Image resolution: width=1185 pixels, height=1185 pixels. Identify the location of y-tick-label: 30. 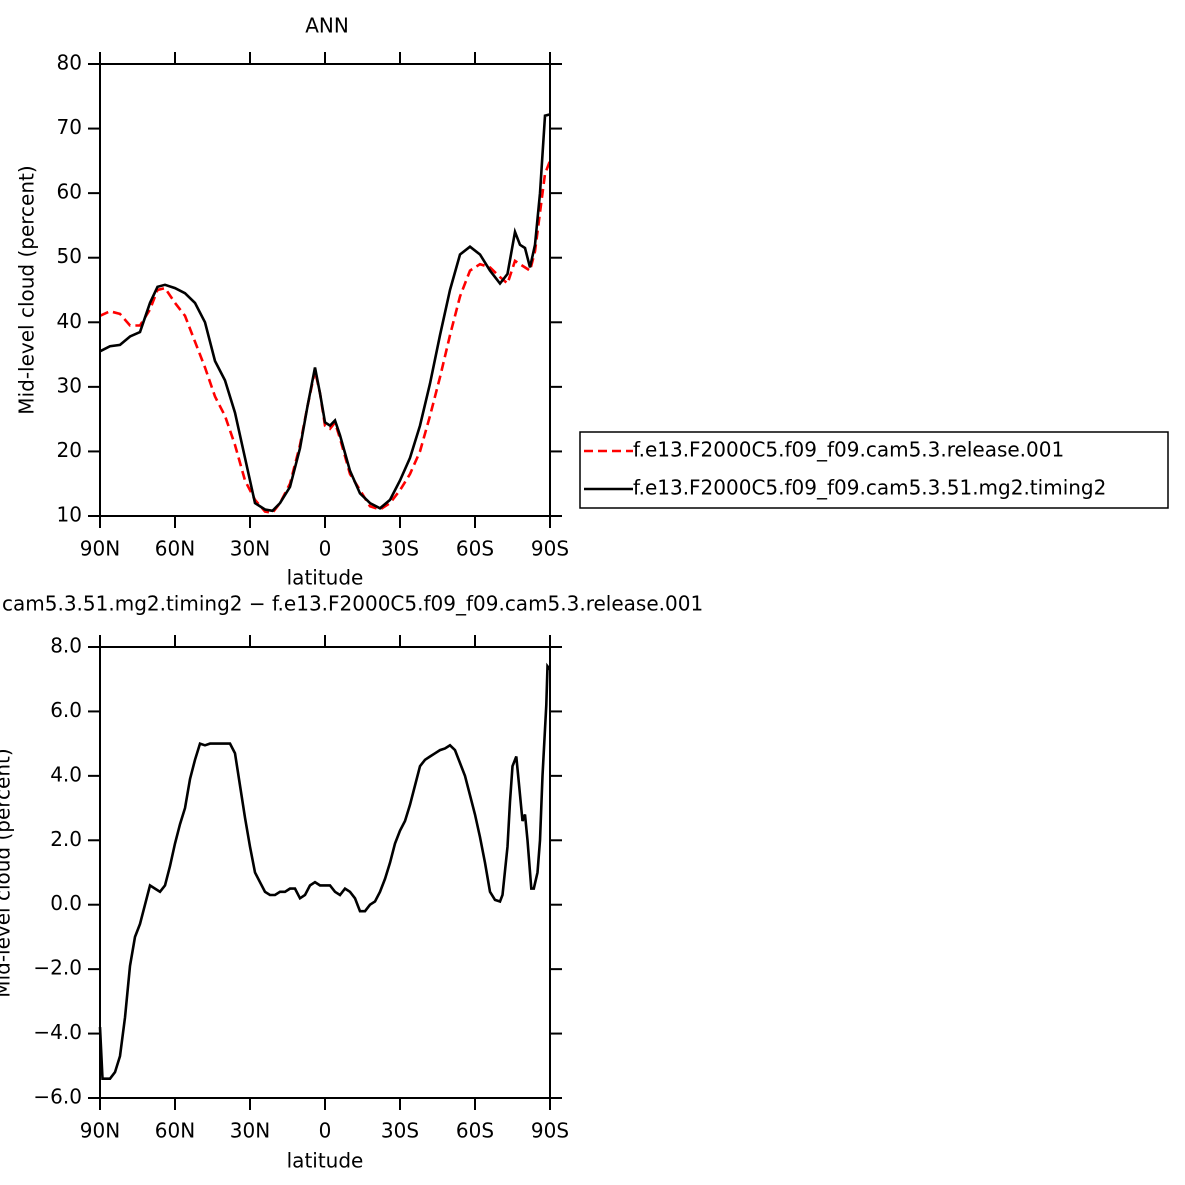
(69, 385).